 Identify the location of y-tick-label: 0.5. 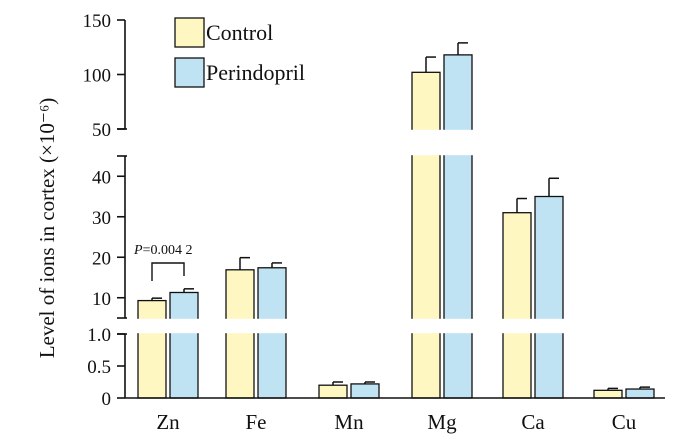
(99, 367).